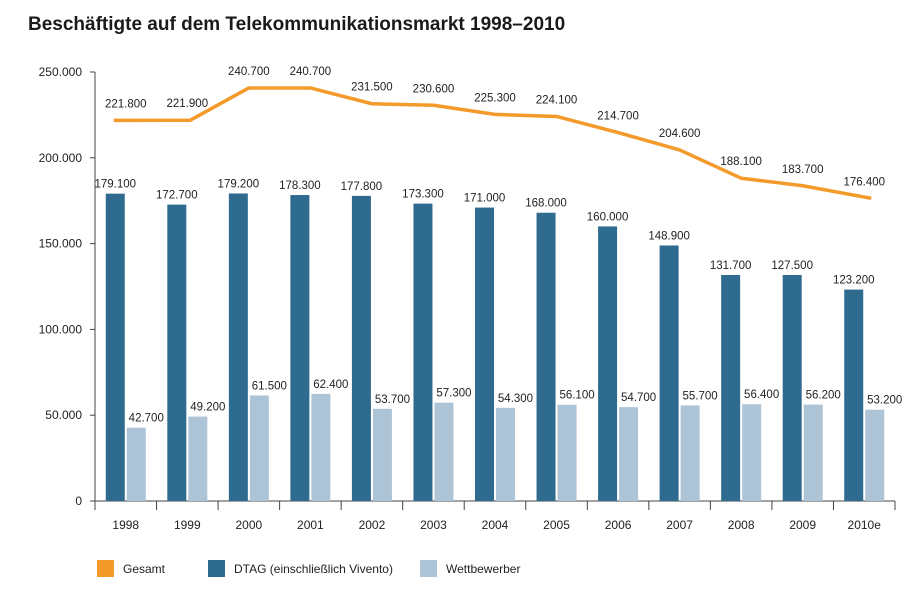 The height and width of the screenshot is (609, 920). I want to click on y-tick-label: 150.000, so click(61, 244).